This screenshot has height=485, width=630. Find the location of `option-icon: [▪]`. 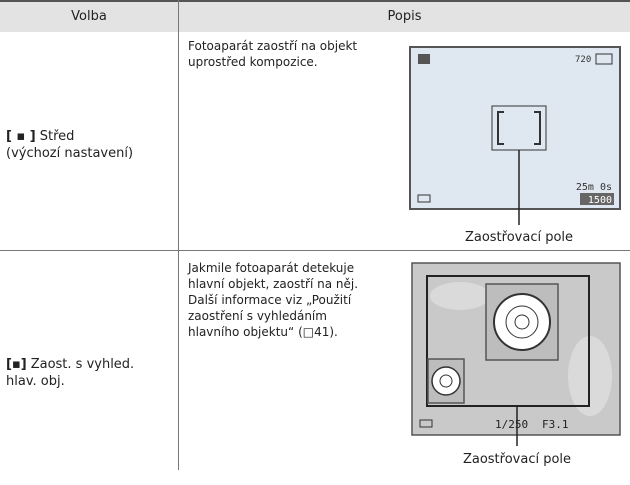

option-icon: [▪] is located at coordinates (16, 364).